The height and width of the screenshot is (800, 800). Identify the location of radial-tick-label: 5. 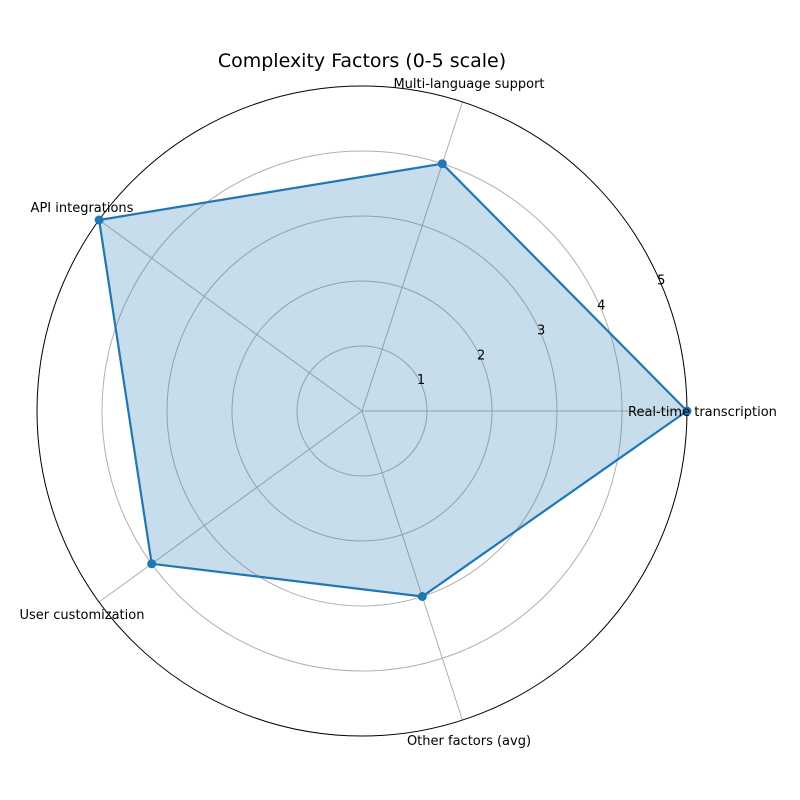
(661, 281).